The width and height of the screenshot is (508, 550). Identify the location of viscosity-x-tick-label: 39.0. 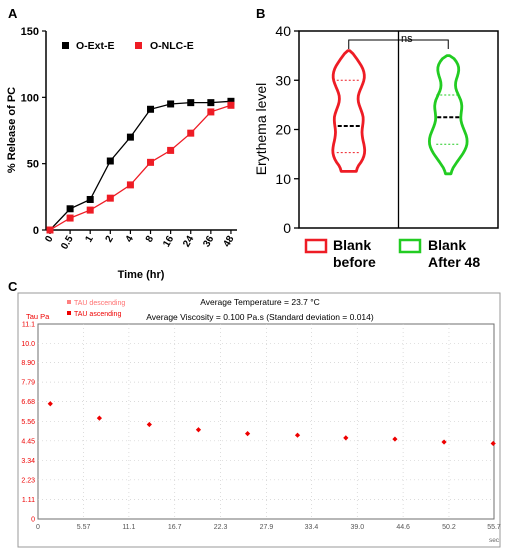
(357, 527).